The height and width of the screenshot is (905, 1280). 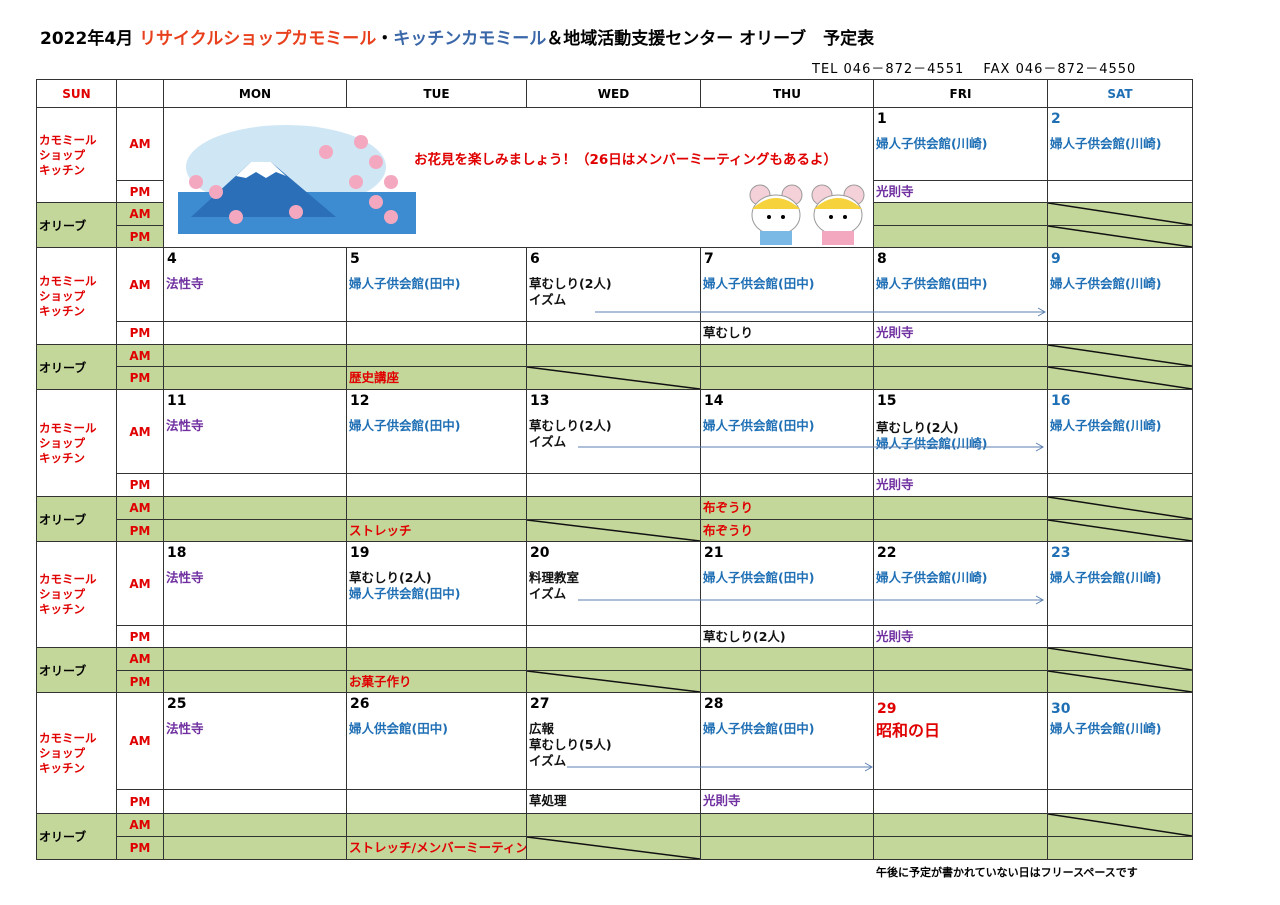 I want to click on event-item: 草むしり(5人), so click(x=570, y=744).